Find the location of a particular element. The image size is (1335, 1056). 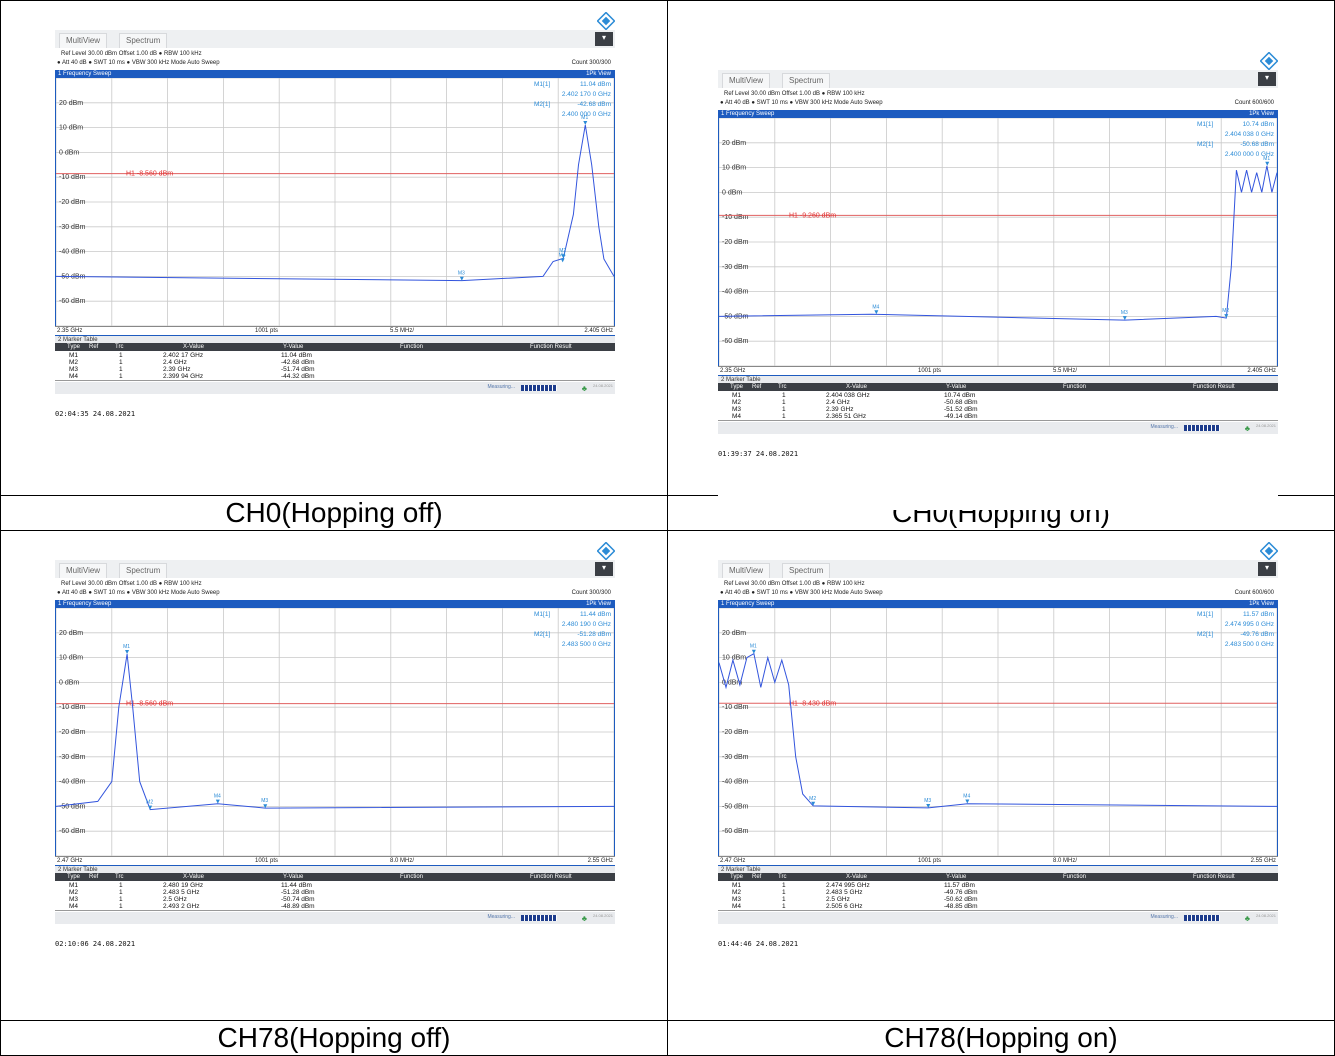

marker-type: M2 is located at coordinates (737, 892).